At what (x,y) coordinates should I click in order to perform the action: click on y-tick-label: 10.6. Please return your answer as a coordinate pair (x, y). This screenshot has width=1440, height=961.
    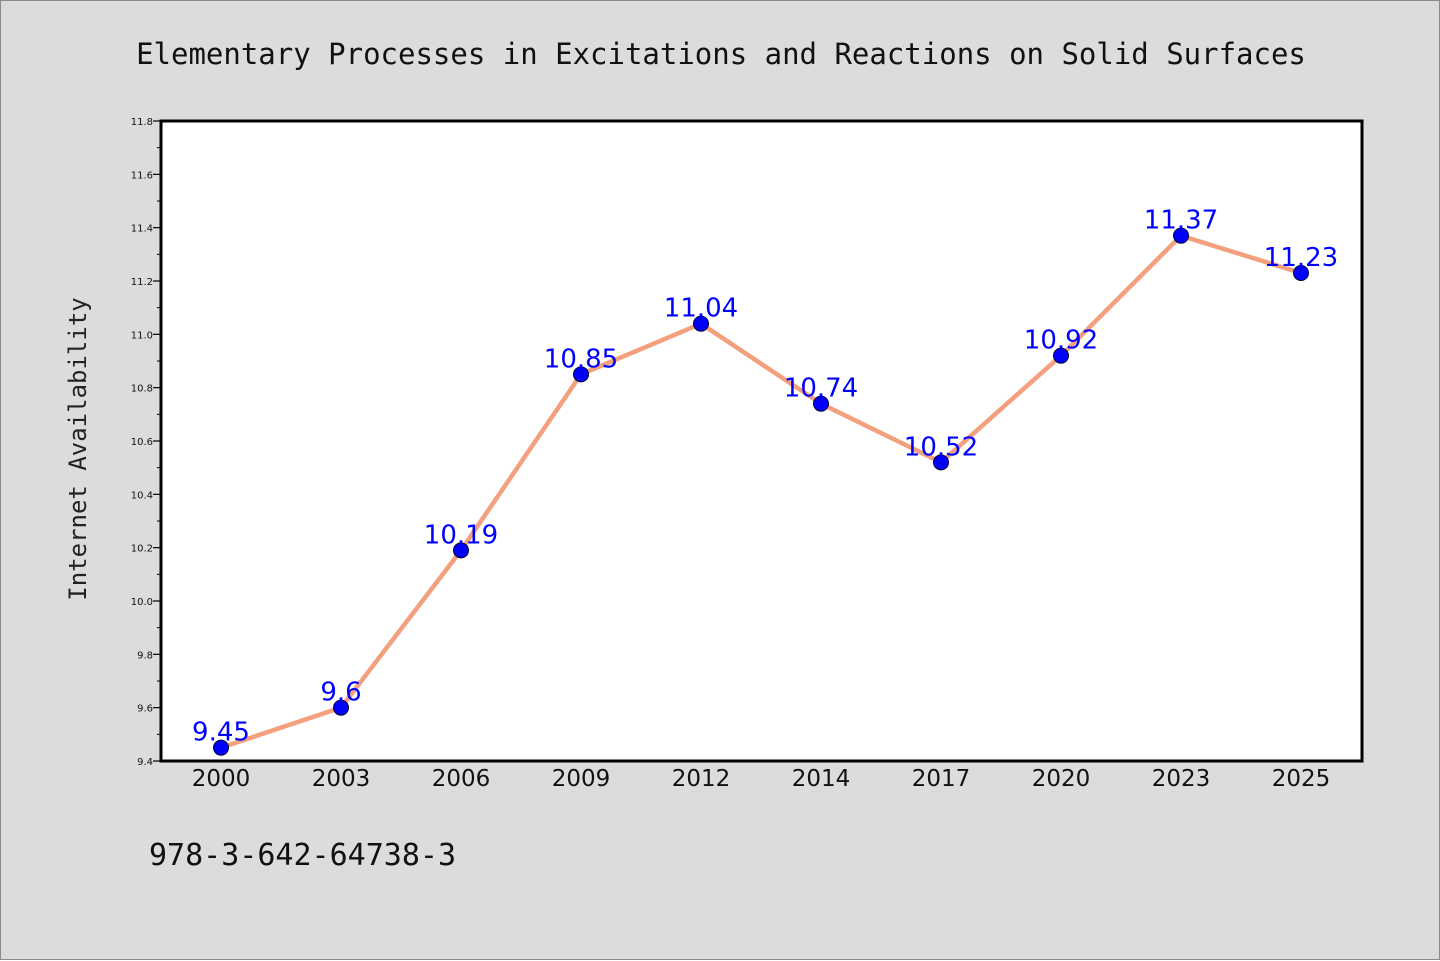
    Looking at the image, I should click on (142, 442).